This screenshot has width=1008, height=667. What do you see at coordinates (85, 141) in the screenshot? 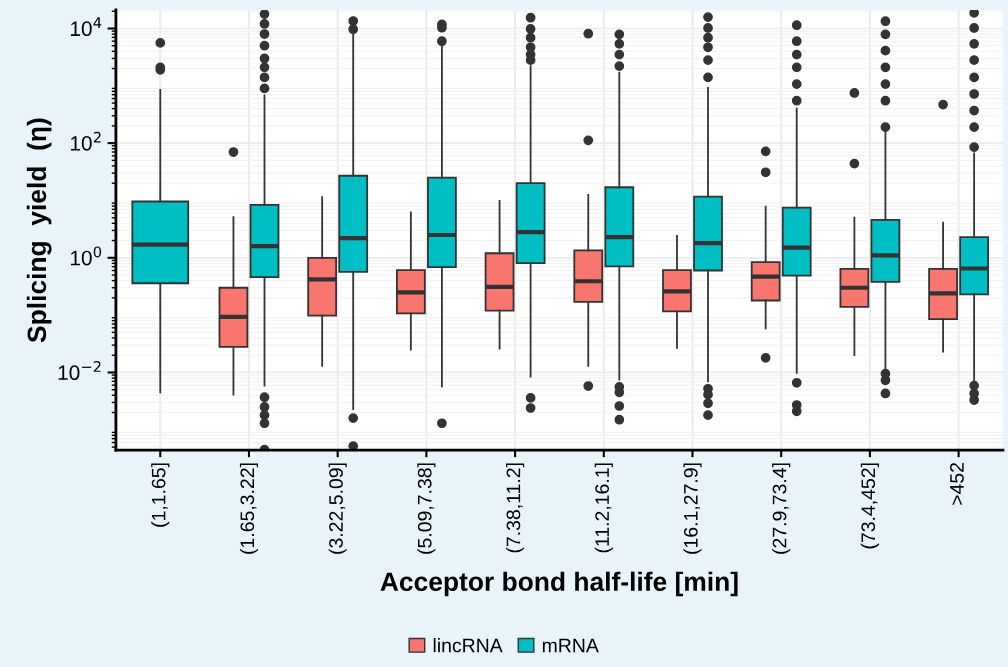
I see `y-tick-label: 10$^{2}$` at bounding box center [85, 141].